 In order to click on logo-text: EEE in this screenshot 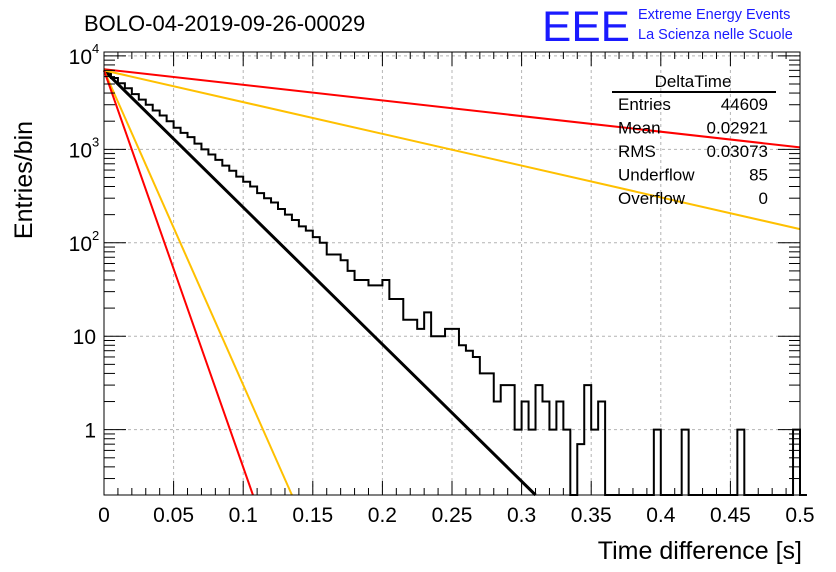, I will do `click(586, 27)`.